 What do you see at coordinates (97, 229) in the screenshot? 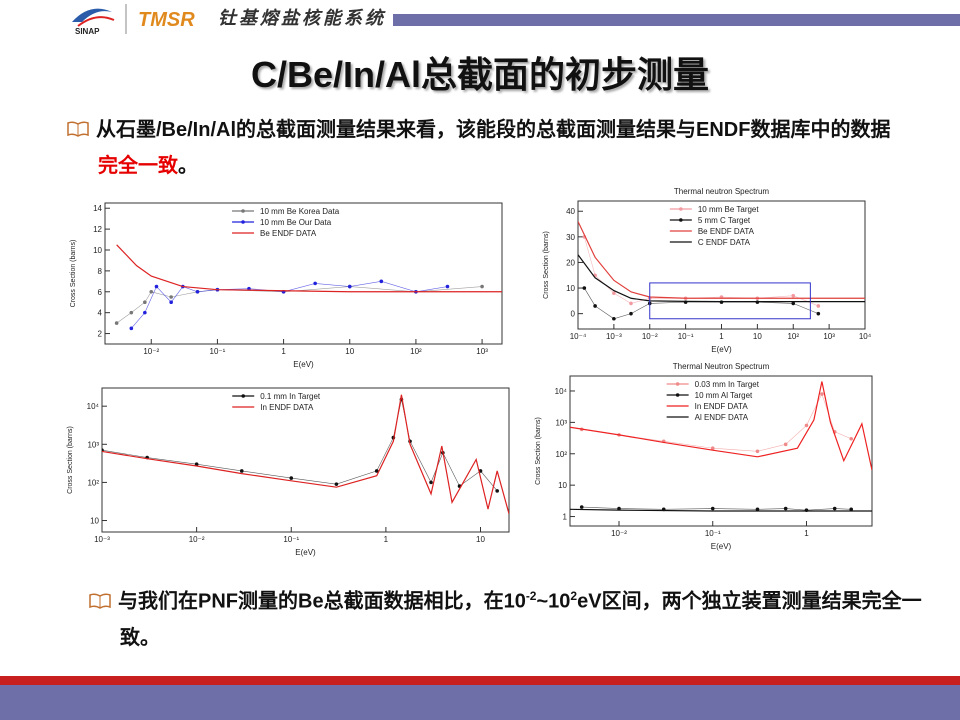
I see `y-tick-label: 12` at bounding box center [97, 229].